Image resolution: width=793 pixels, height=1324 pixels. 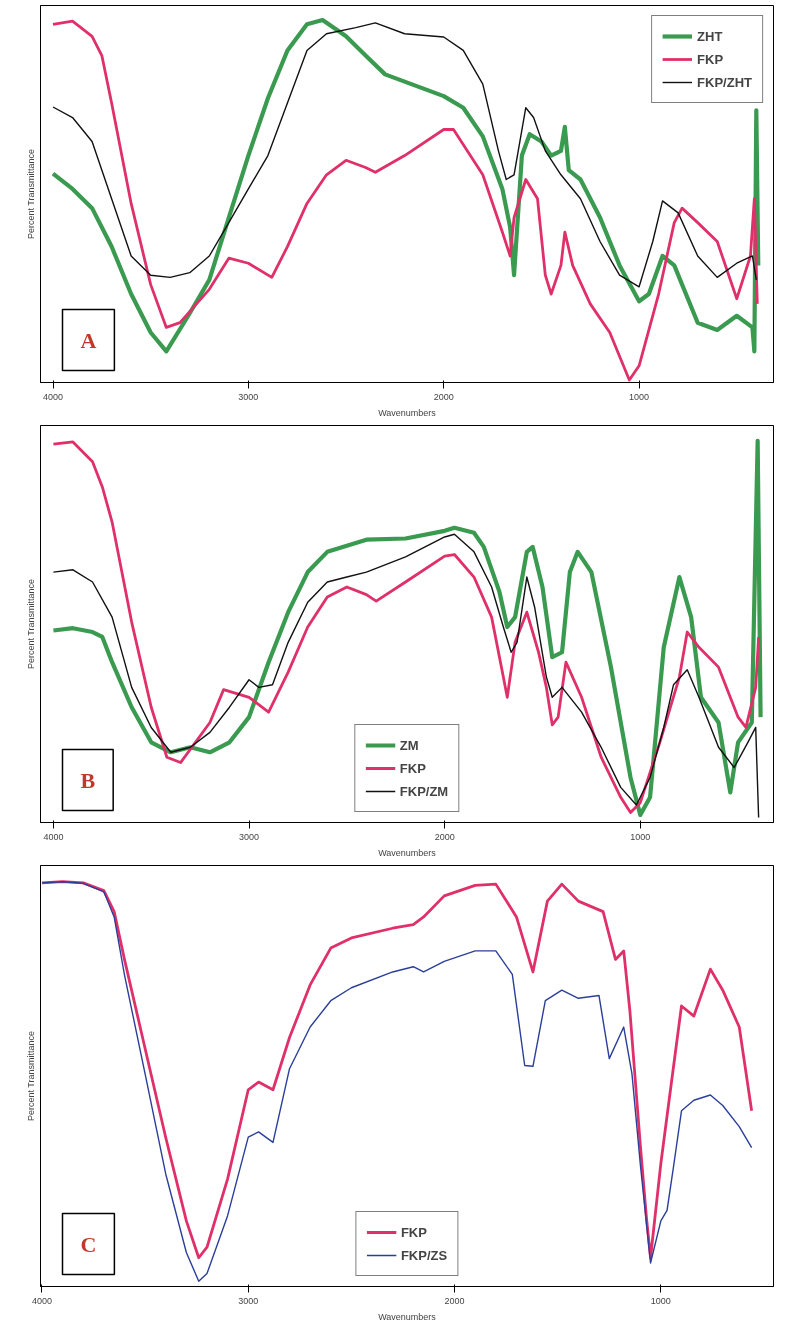 I want to click on annotation: A, so click(x=88, y=340).